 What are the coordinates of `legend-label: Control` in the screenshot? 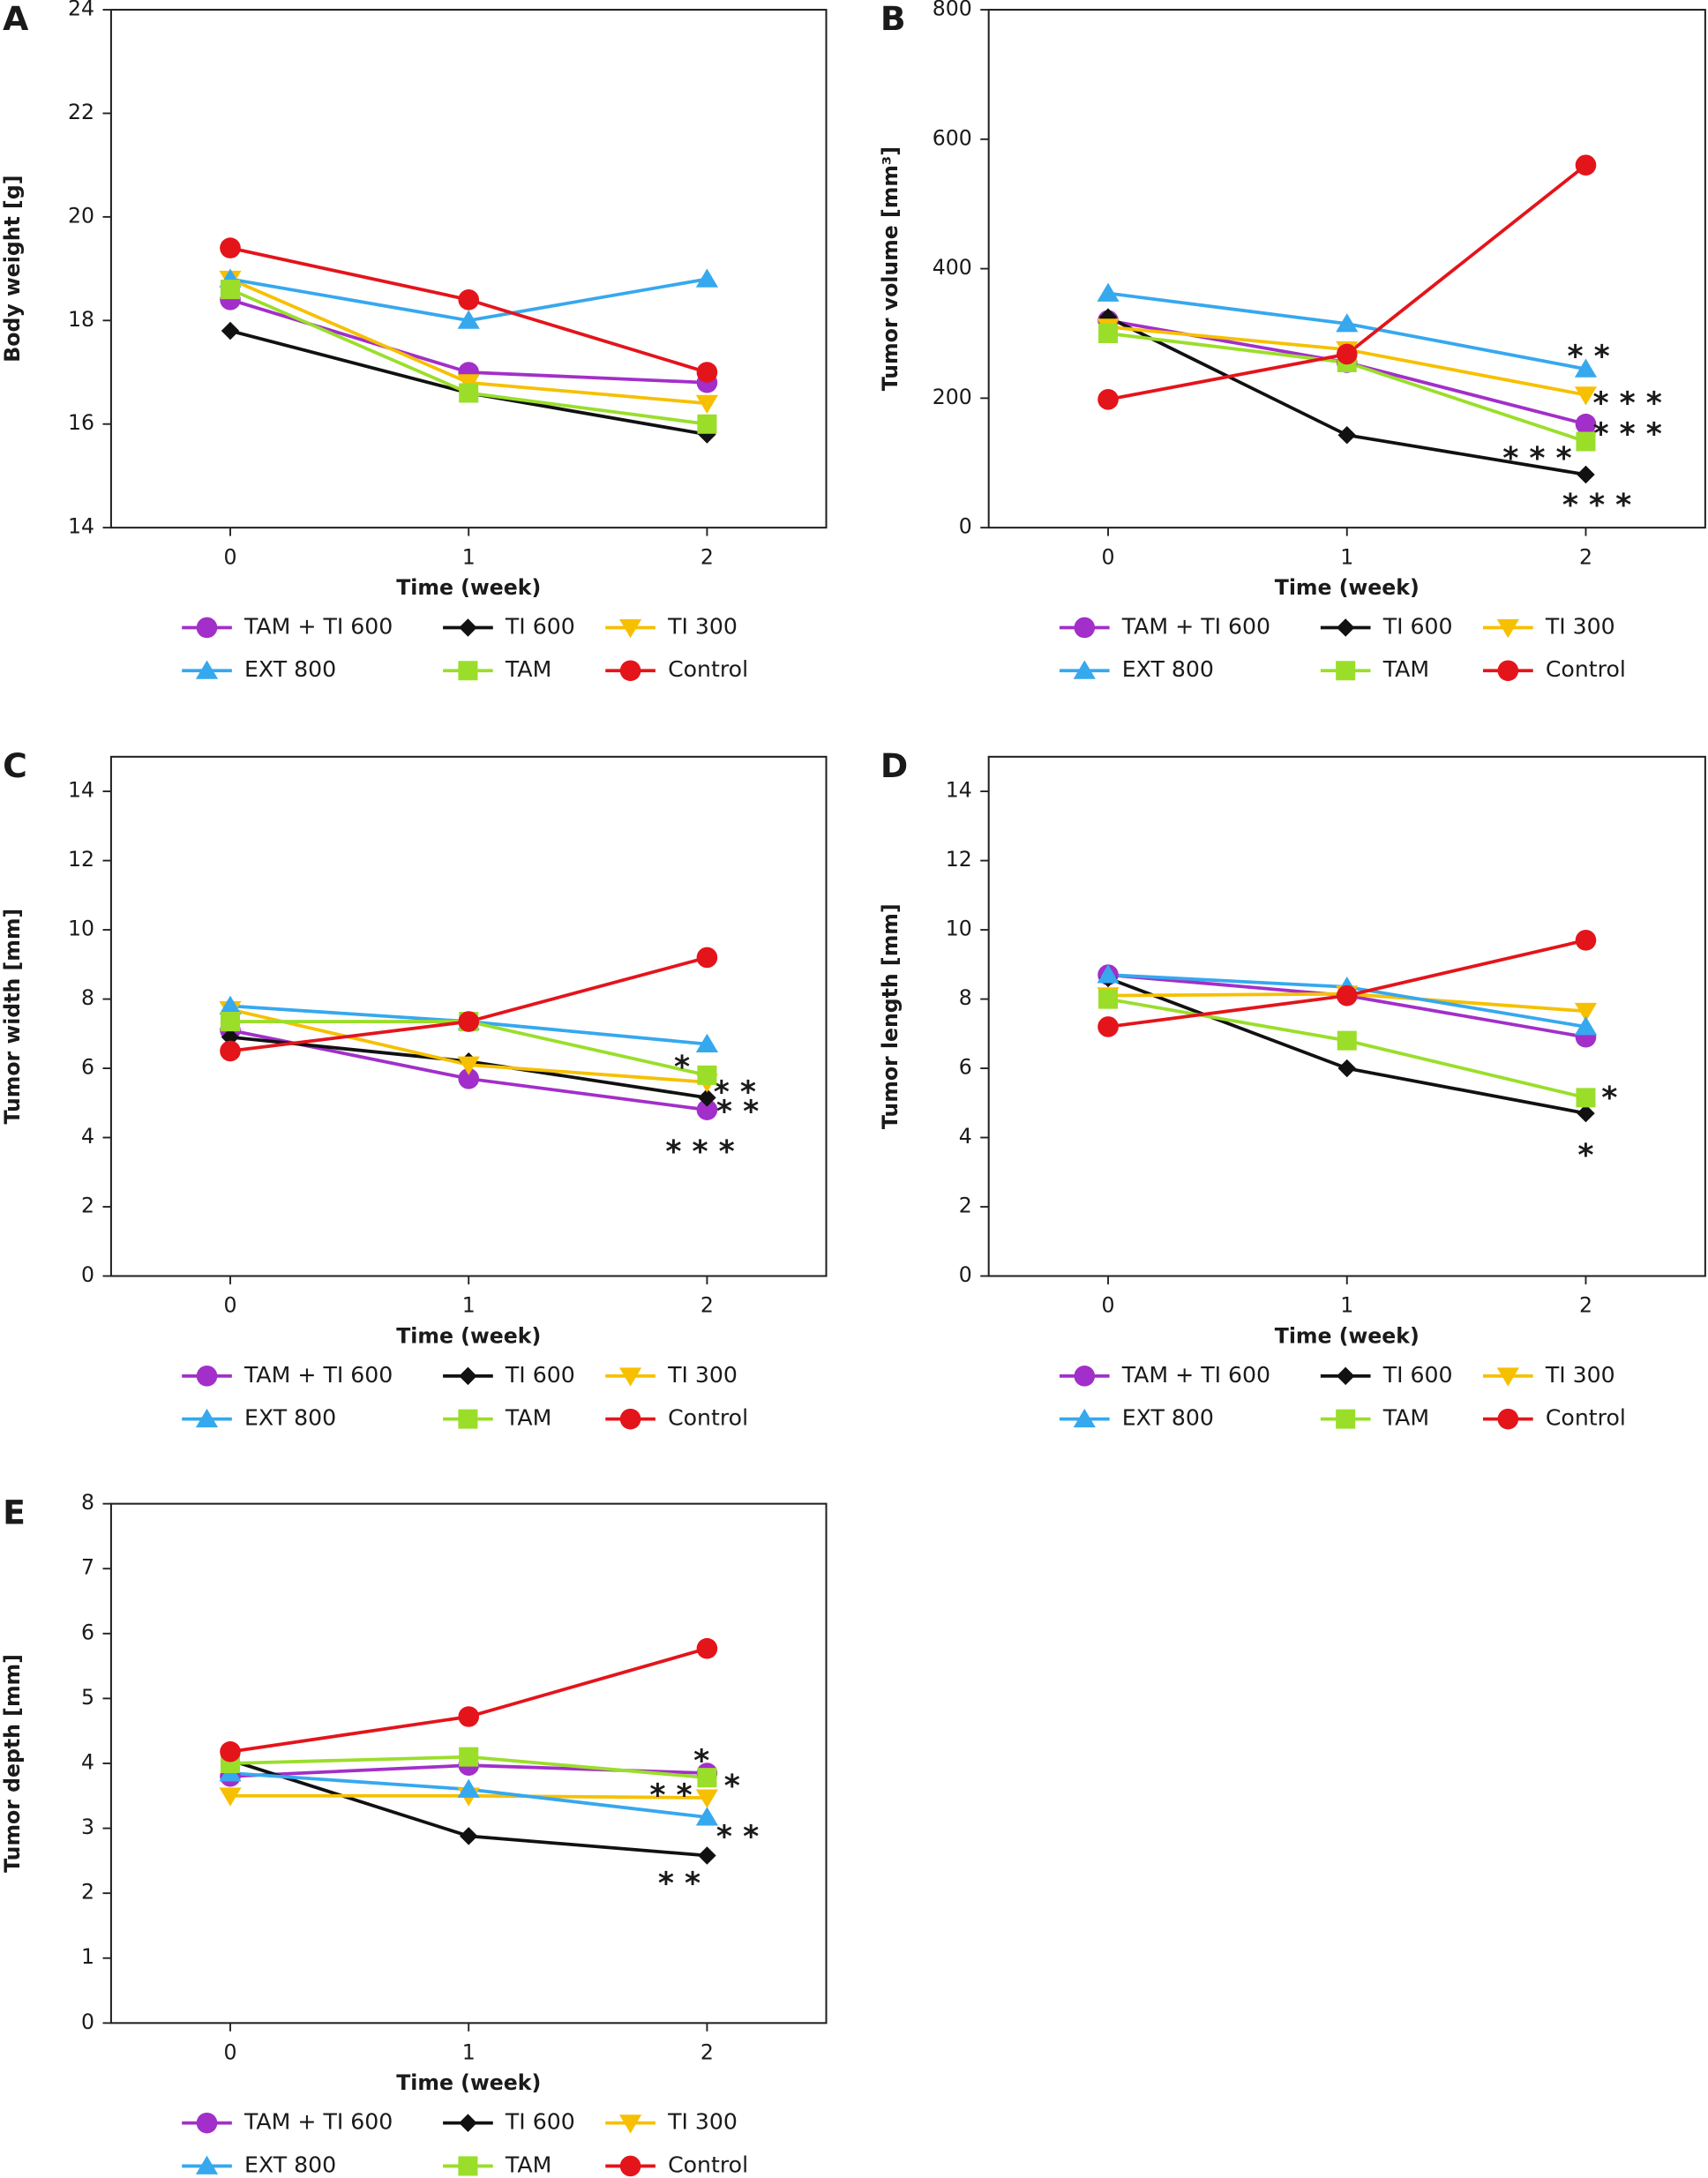 It's located at (708, 1418).